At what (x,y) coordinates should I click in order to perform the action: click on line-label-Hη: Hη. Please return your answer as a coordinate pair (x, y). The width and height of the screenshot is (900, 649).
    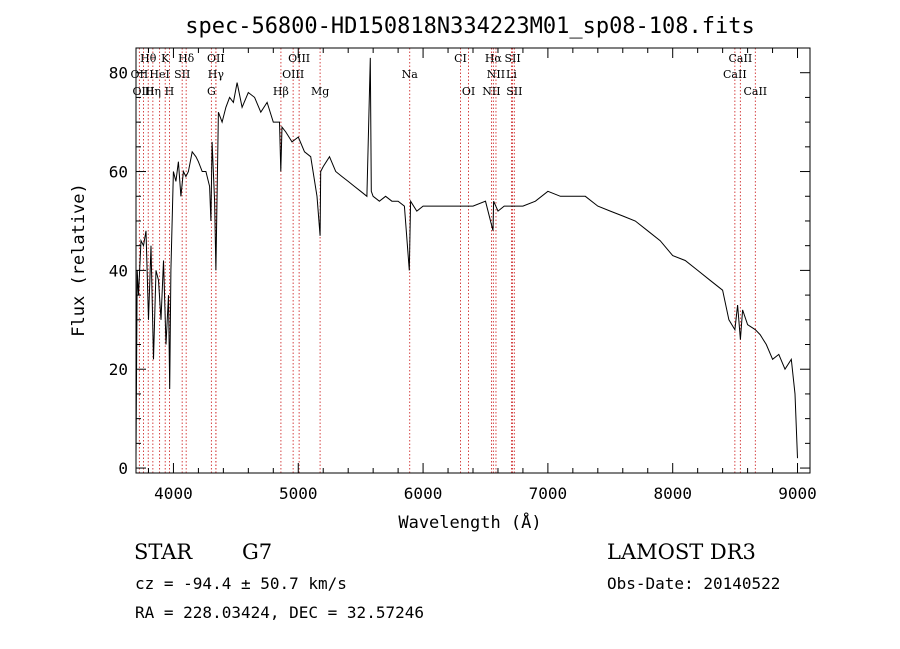
    Looking at the image, I should click on (153, 91).